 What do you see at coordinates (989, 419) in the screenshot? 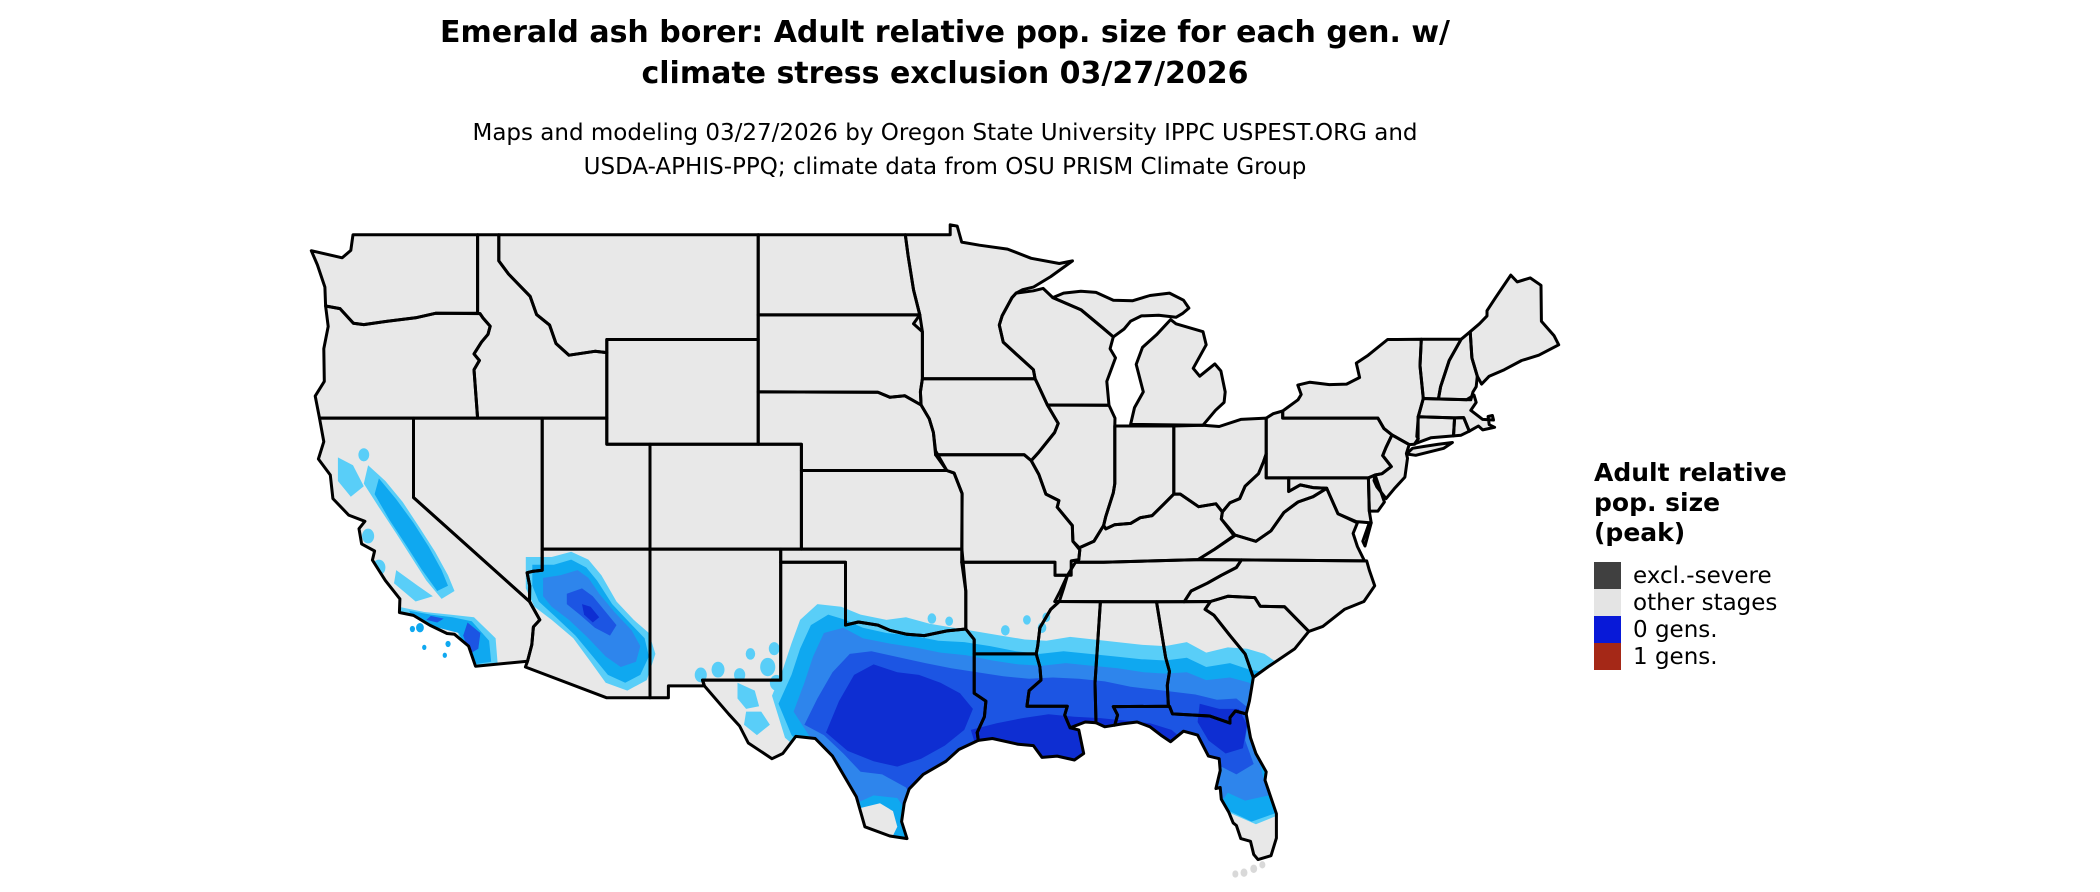
I see `state-ia` at bounding box center [989, 419].